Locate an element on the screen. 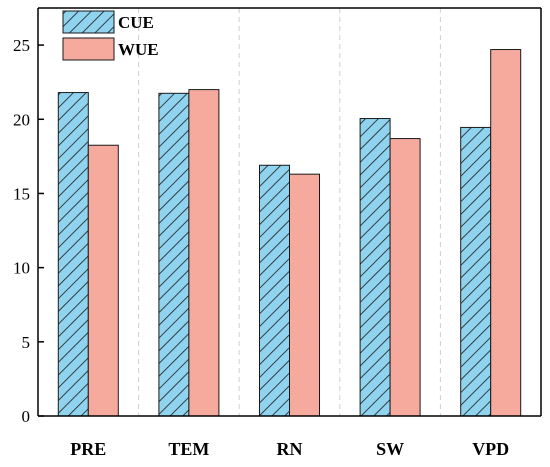 This screenshot has height=467, width=550. bar-cue-sw is located at coordinates (375, 267).